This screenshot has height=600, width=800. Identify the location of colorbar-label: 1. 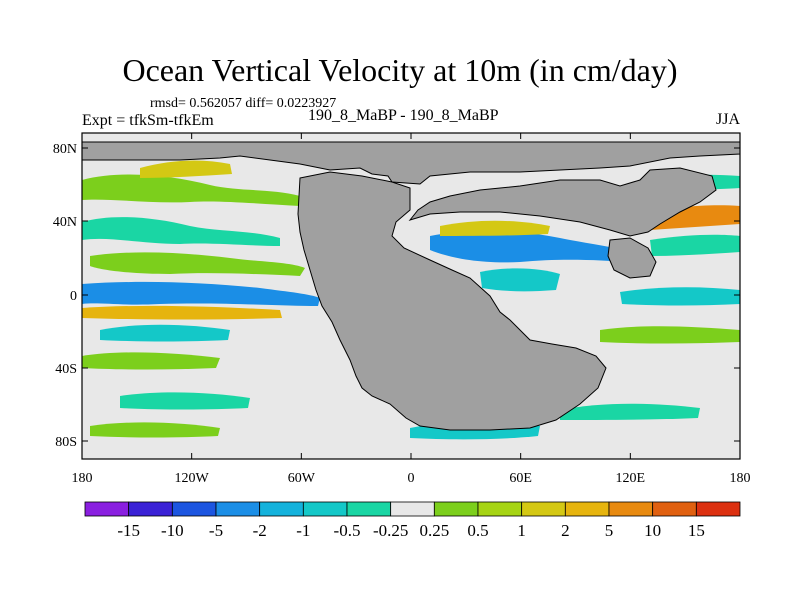
(521, 530).